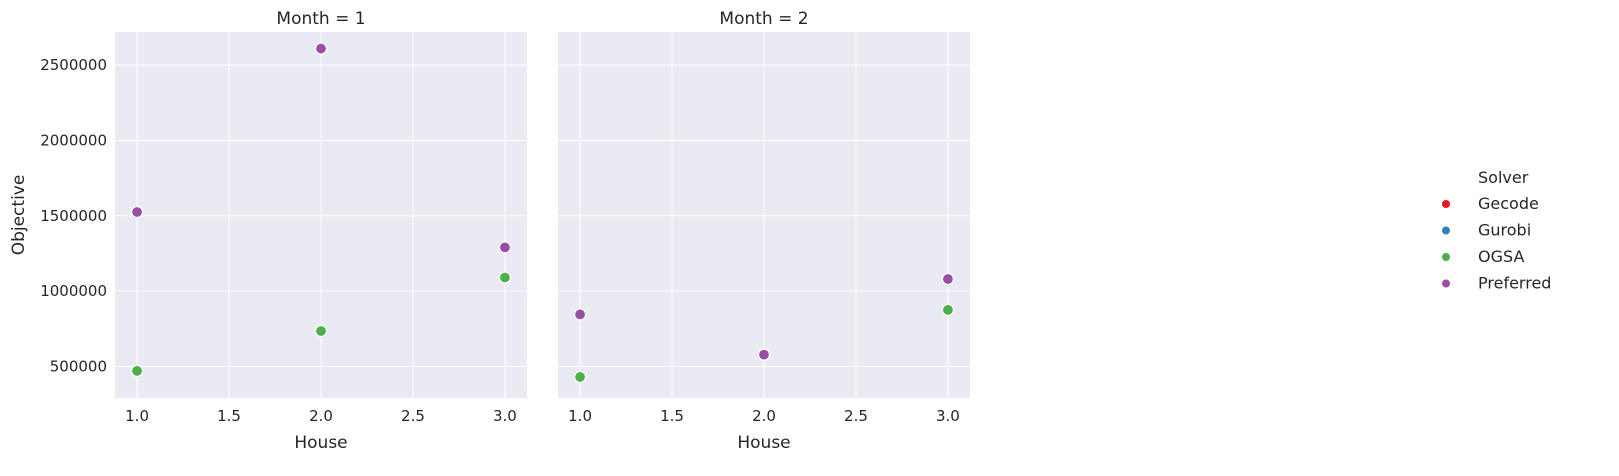 Image resolution: width=1619 pixels, height=476 pixels. Describe the element at coordinates (1514, 283) in the screenshot. I see `legend-label: Preferred` at that location.